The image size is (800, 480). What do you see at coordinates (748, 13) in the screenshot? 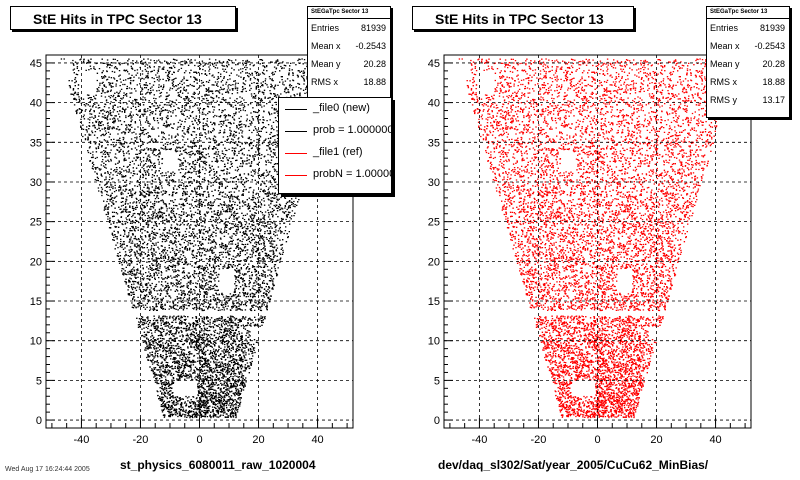
I see `right-stats-name: StEGaTpc Sector 13` at bounding box center [748, 13].